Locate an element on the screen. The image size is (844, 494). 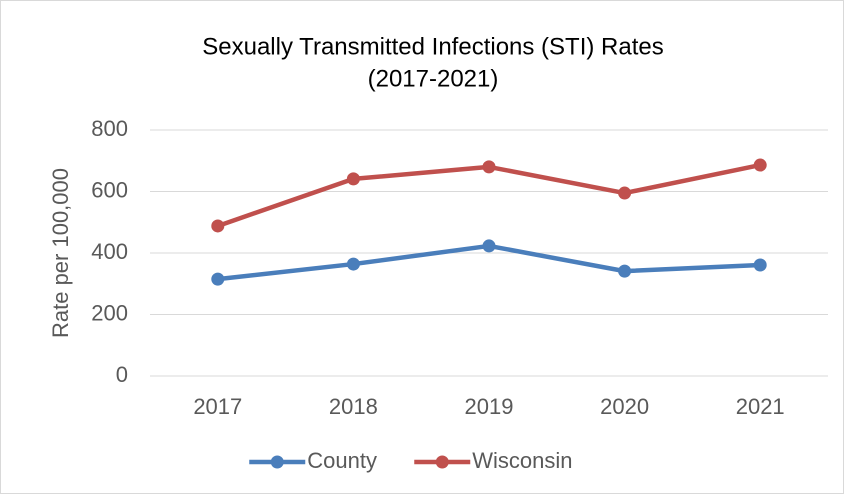
y-tick-label: 800 is located at coordinates (109, 128).